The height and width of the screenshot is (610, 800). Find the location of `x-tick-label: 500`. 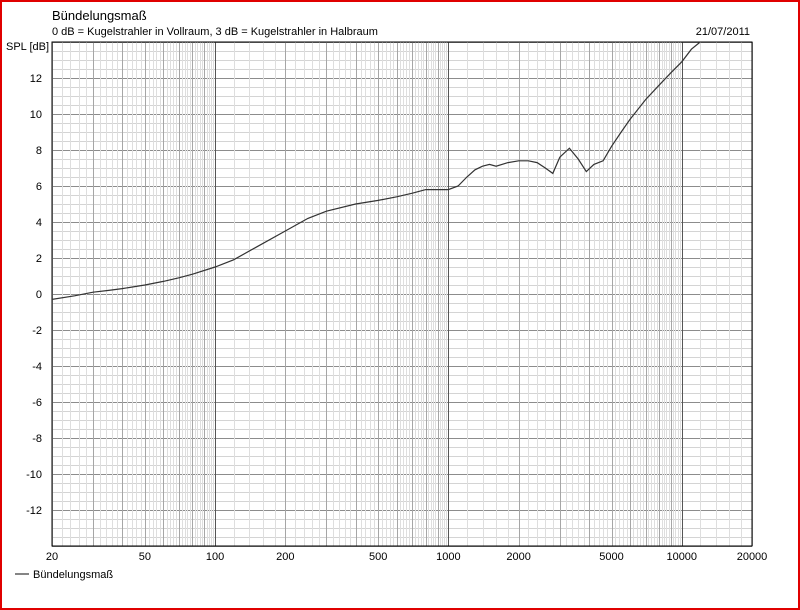

x-tick-label: 500 is located at coordinates (378, 557).